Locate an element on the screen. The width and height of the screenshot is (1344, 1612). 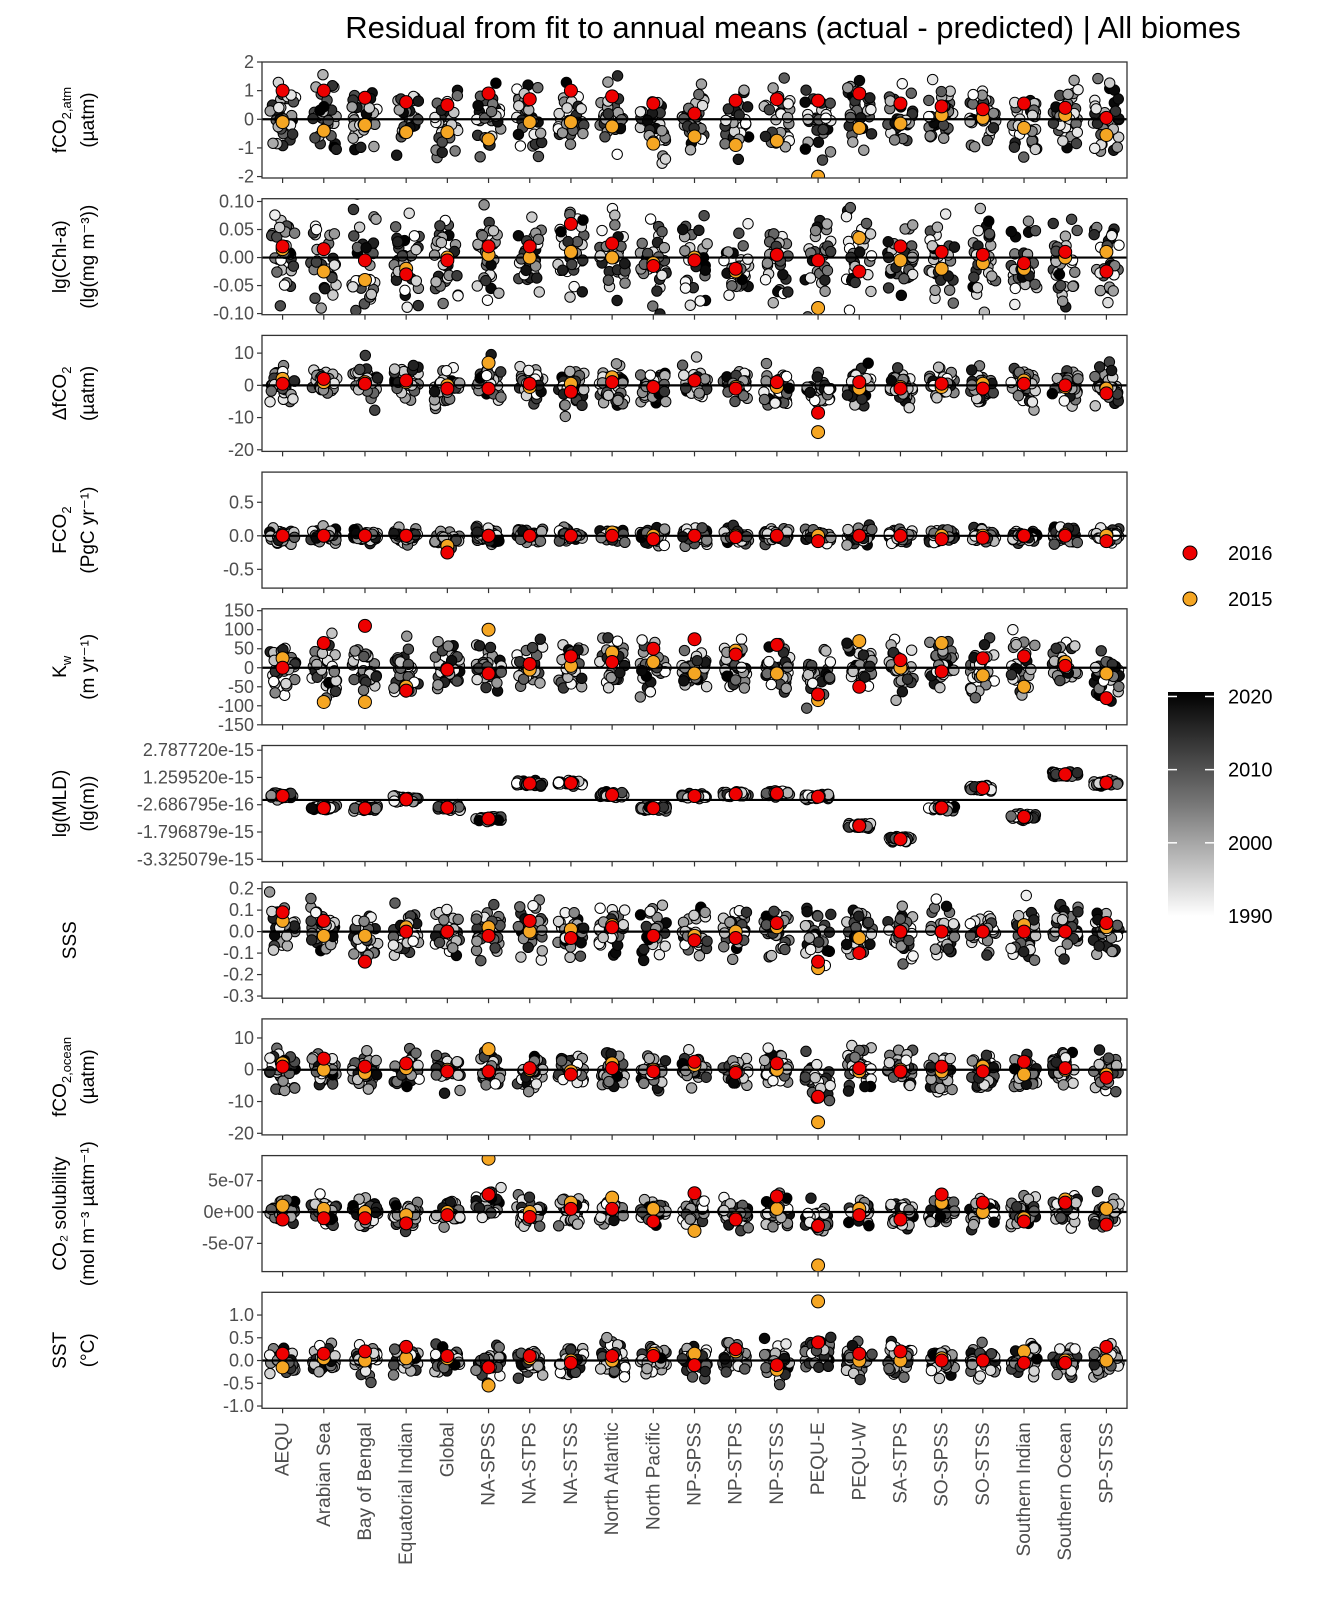
y-tick-label: 2.787720e-15 is located at coordinates (198, 750).